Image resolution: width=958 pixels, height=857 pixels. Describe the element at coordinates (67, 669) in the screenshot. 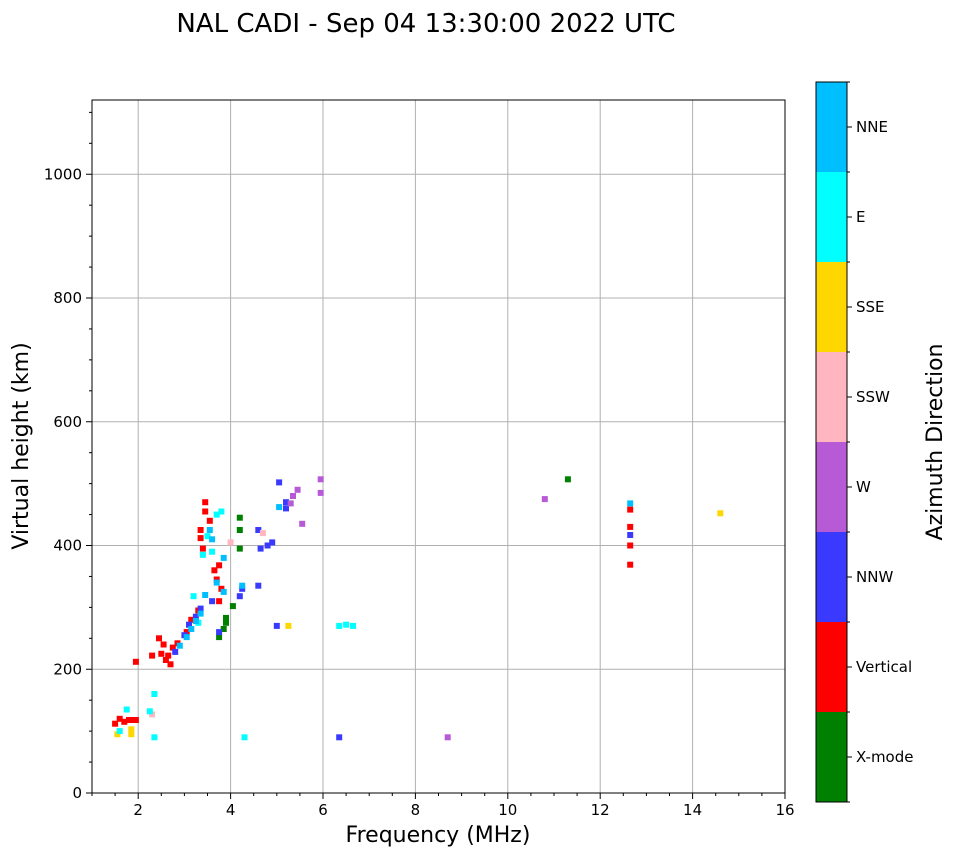

I see `y-tick-label: 200` at that location.